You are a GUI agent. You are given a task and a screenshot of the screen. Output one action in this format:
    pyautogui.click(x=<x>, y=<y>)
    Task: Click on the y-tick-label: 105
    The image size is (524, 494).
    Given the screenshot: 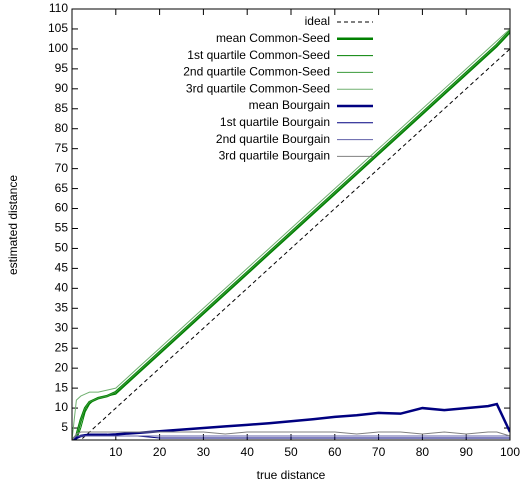 What is the action you would take?
    pyautogui.click(x=58, y=28)
    